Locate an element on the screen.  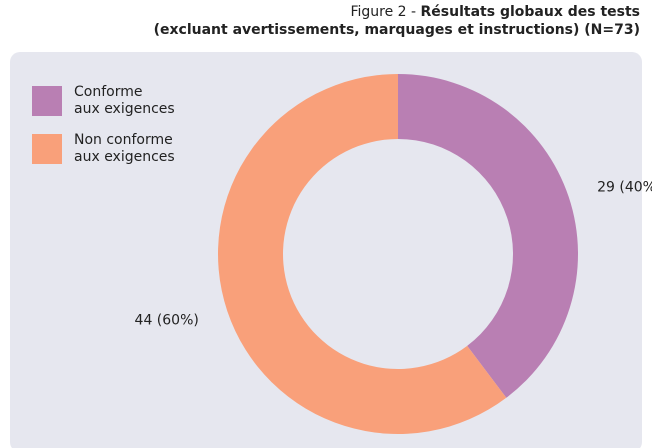
figure-label: Figure 2 - is located at coordinates (383, 12).